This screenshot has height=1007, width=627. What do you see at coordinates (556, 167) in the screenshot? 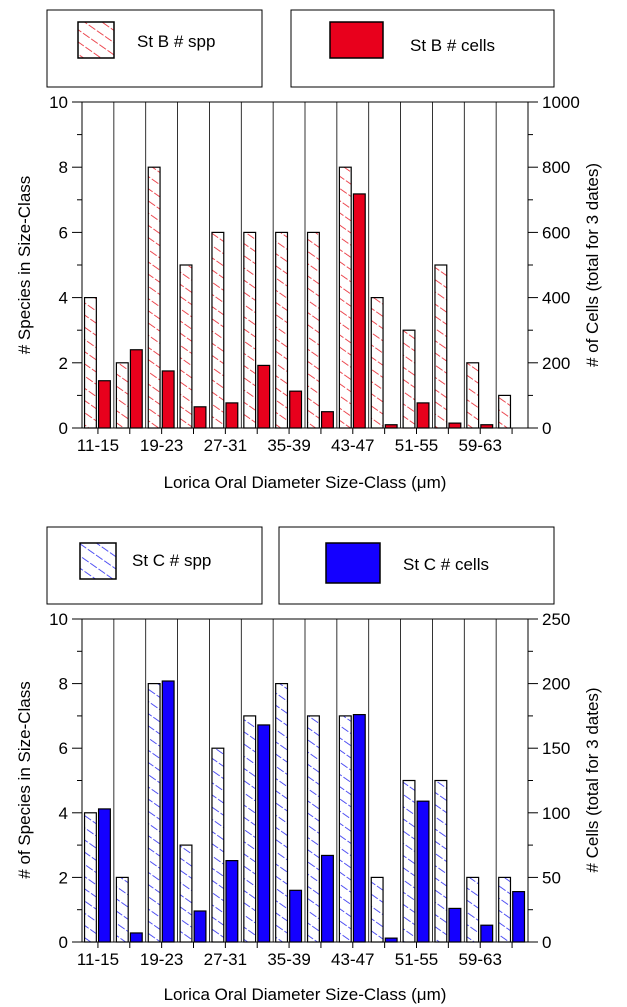
I see `y2-tick-label: 800` at bounding box center [556, 167].